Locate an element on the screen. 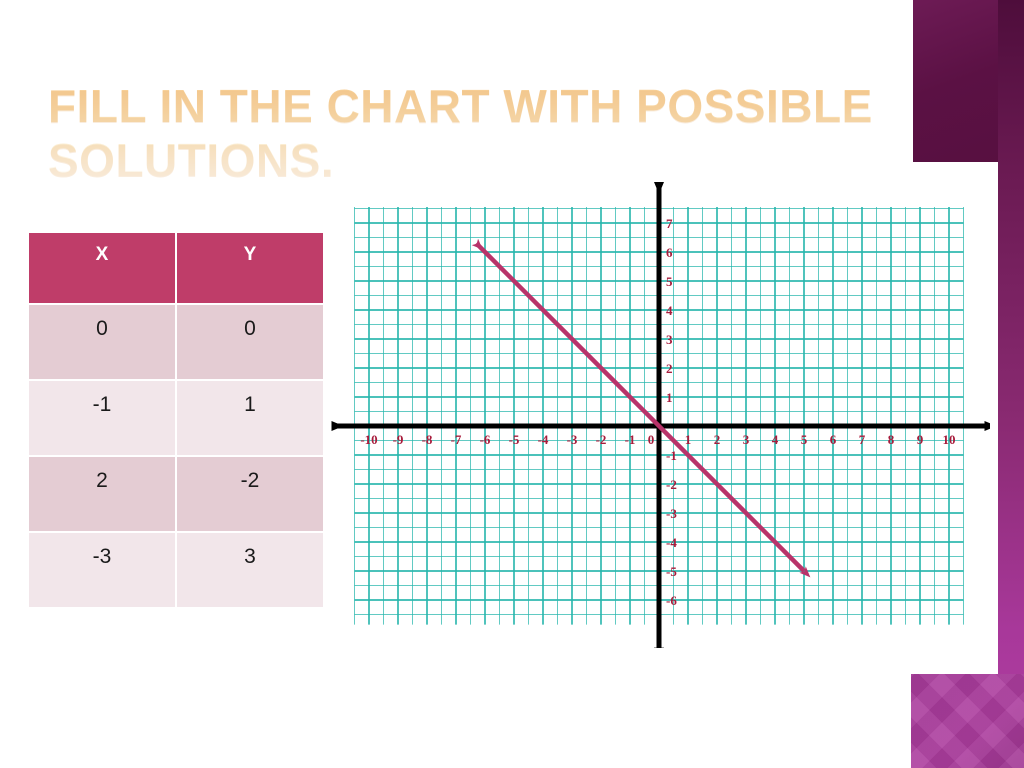 This screenshot has height=768, width=1024. table-row: -1 1 is located at coordinates (176, 418).